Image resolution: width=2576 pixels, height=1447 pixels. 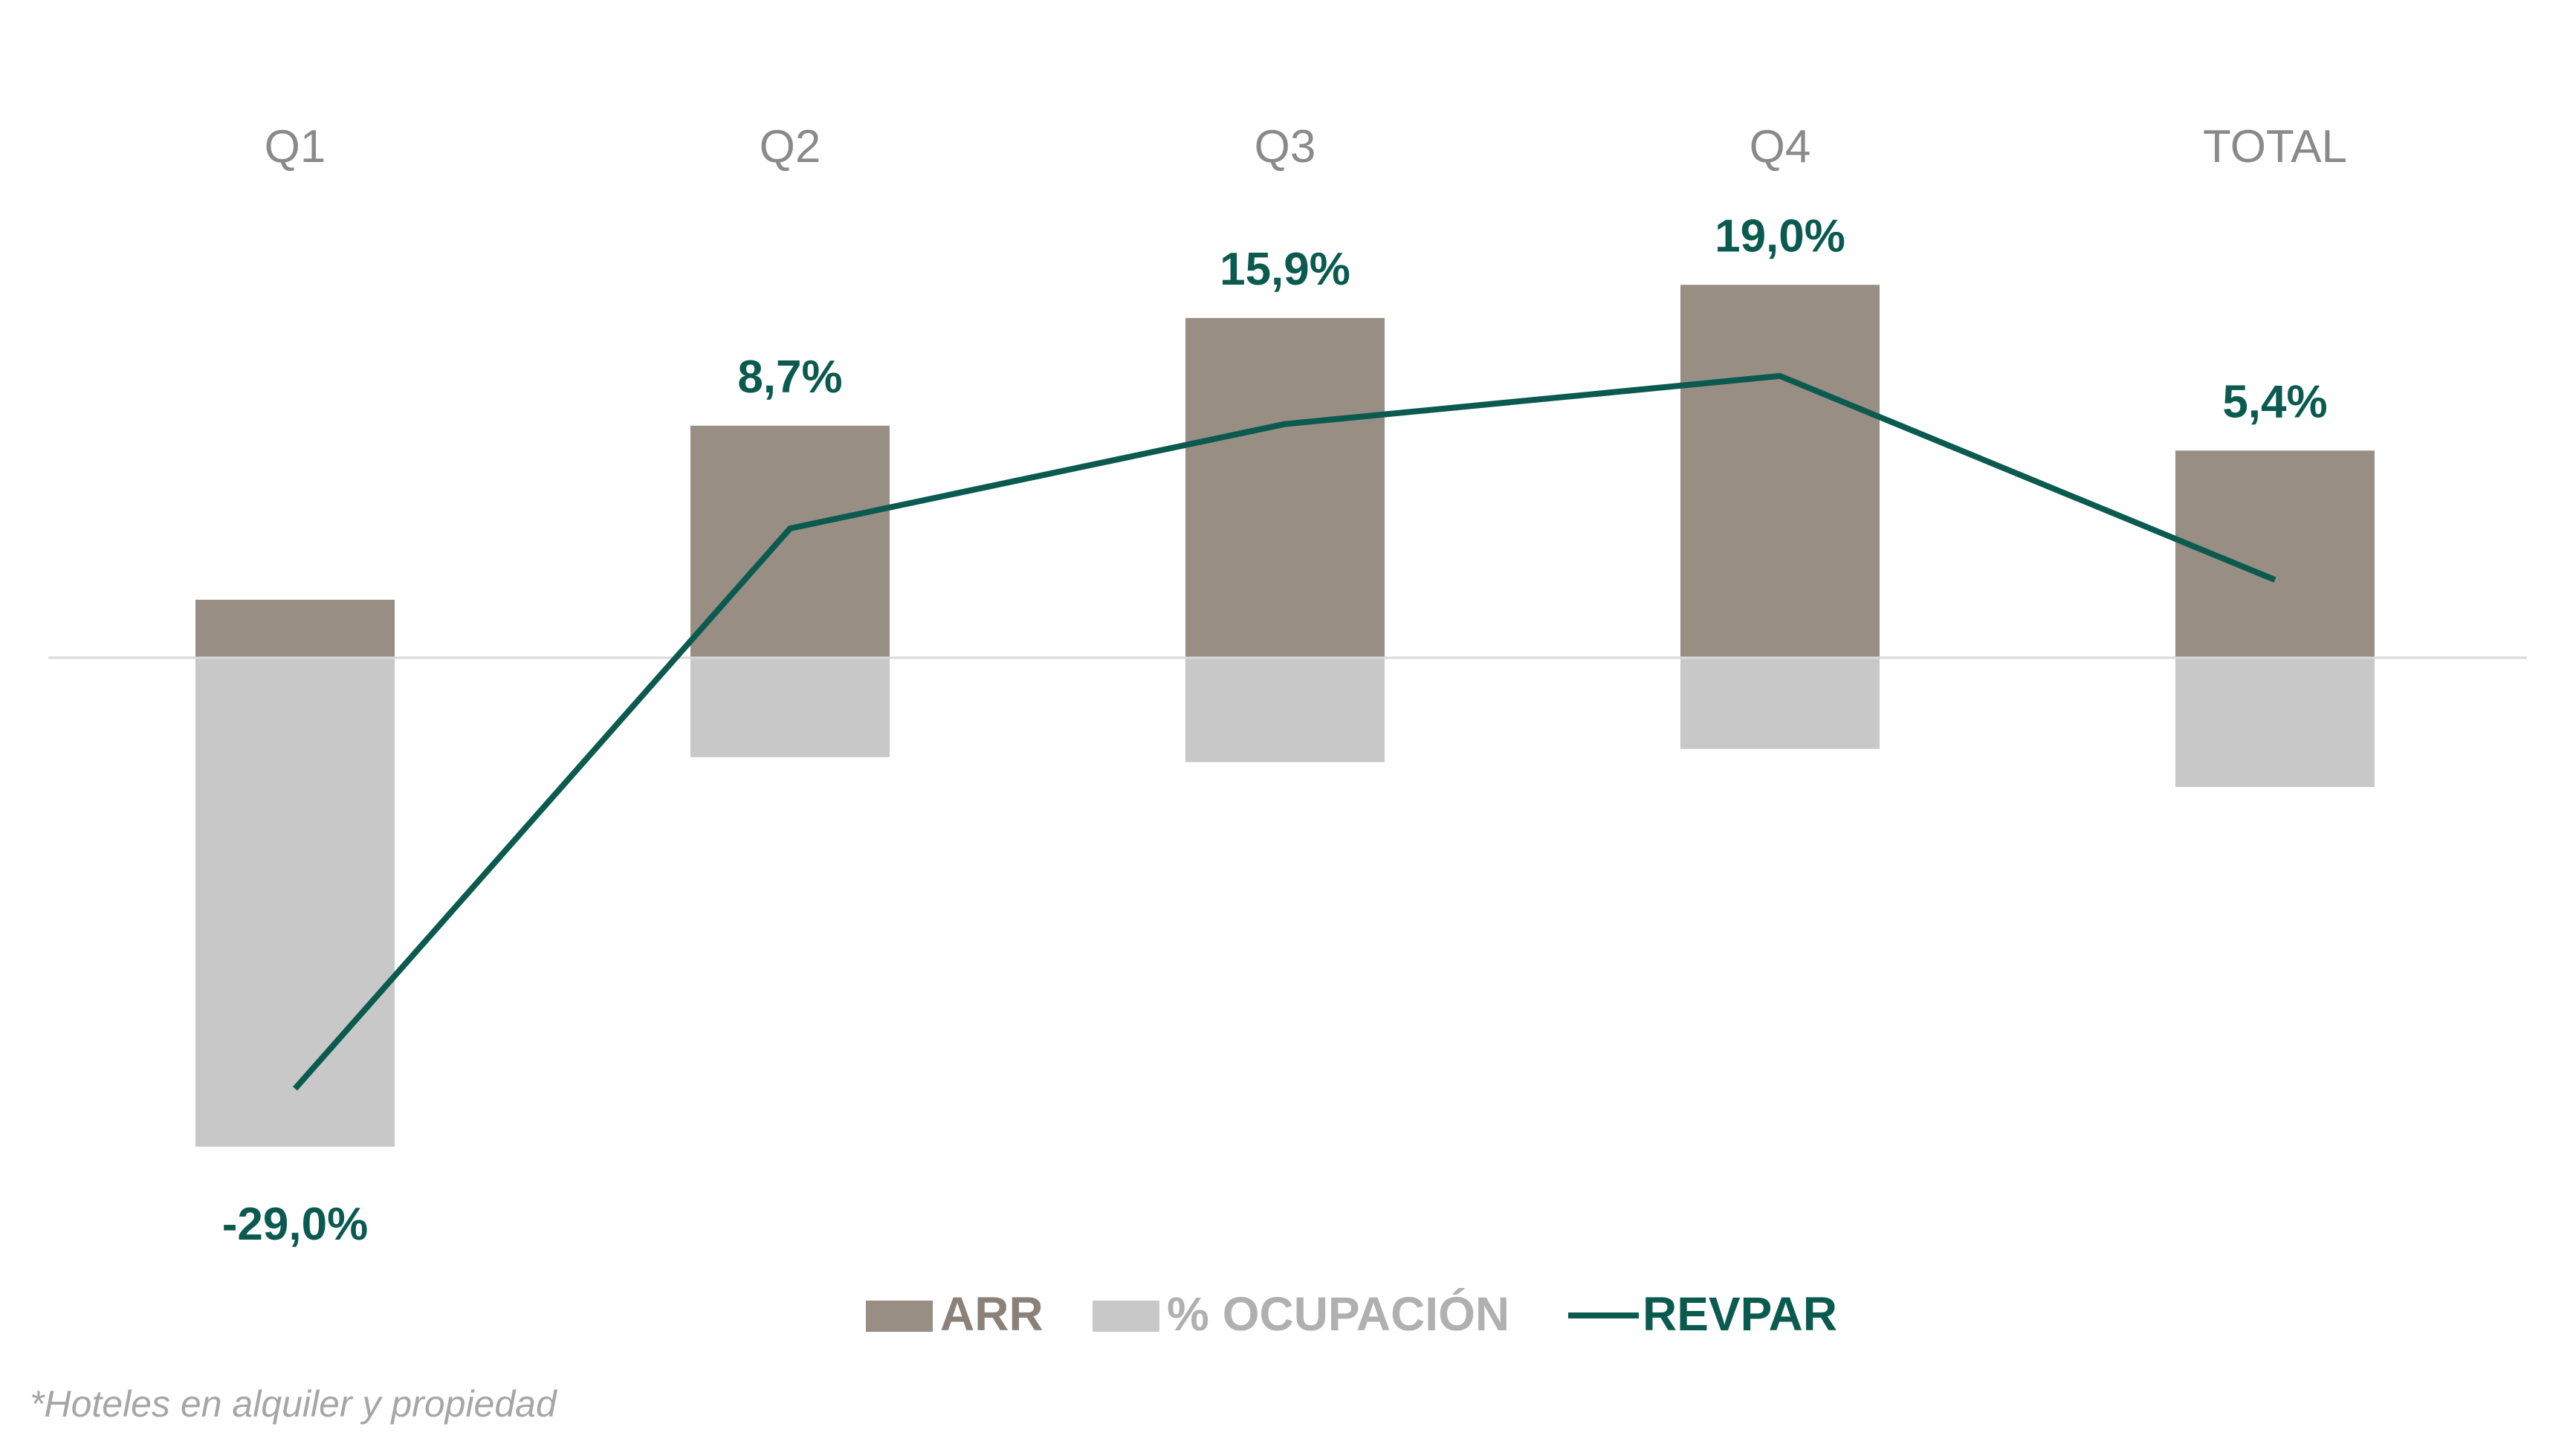 I want to click on legend-label-arr: ARR, so click(x=992, y=1314).